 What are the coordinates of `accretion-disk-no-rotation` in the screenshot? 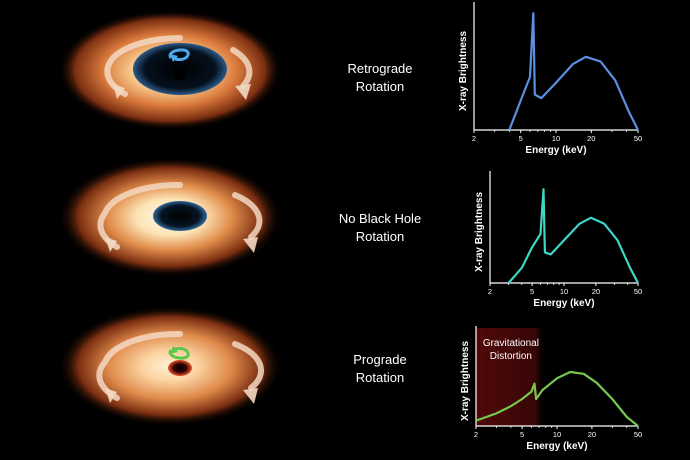 It's located at (170, 229).